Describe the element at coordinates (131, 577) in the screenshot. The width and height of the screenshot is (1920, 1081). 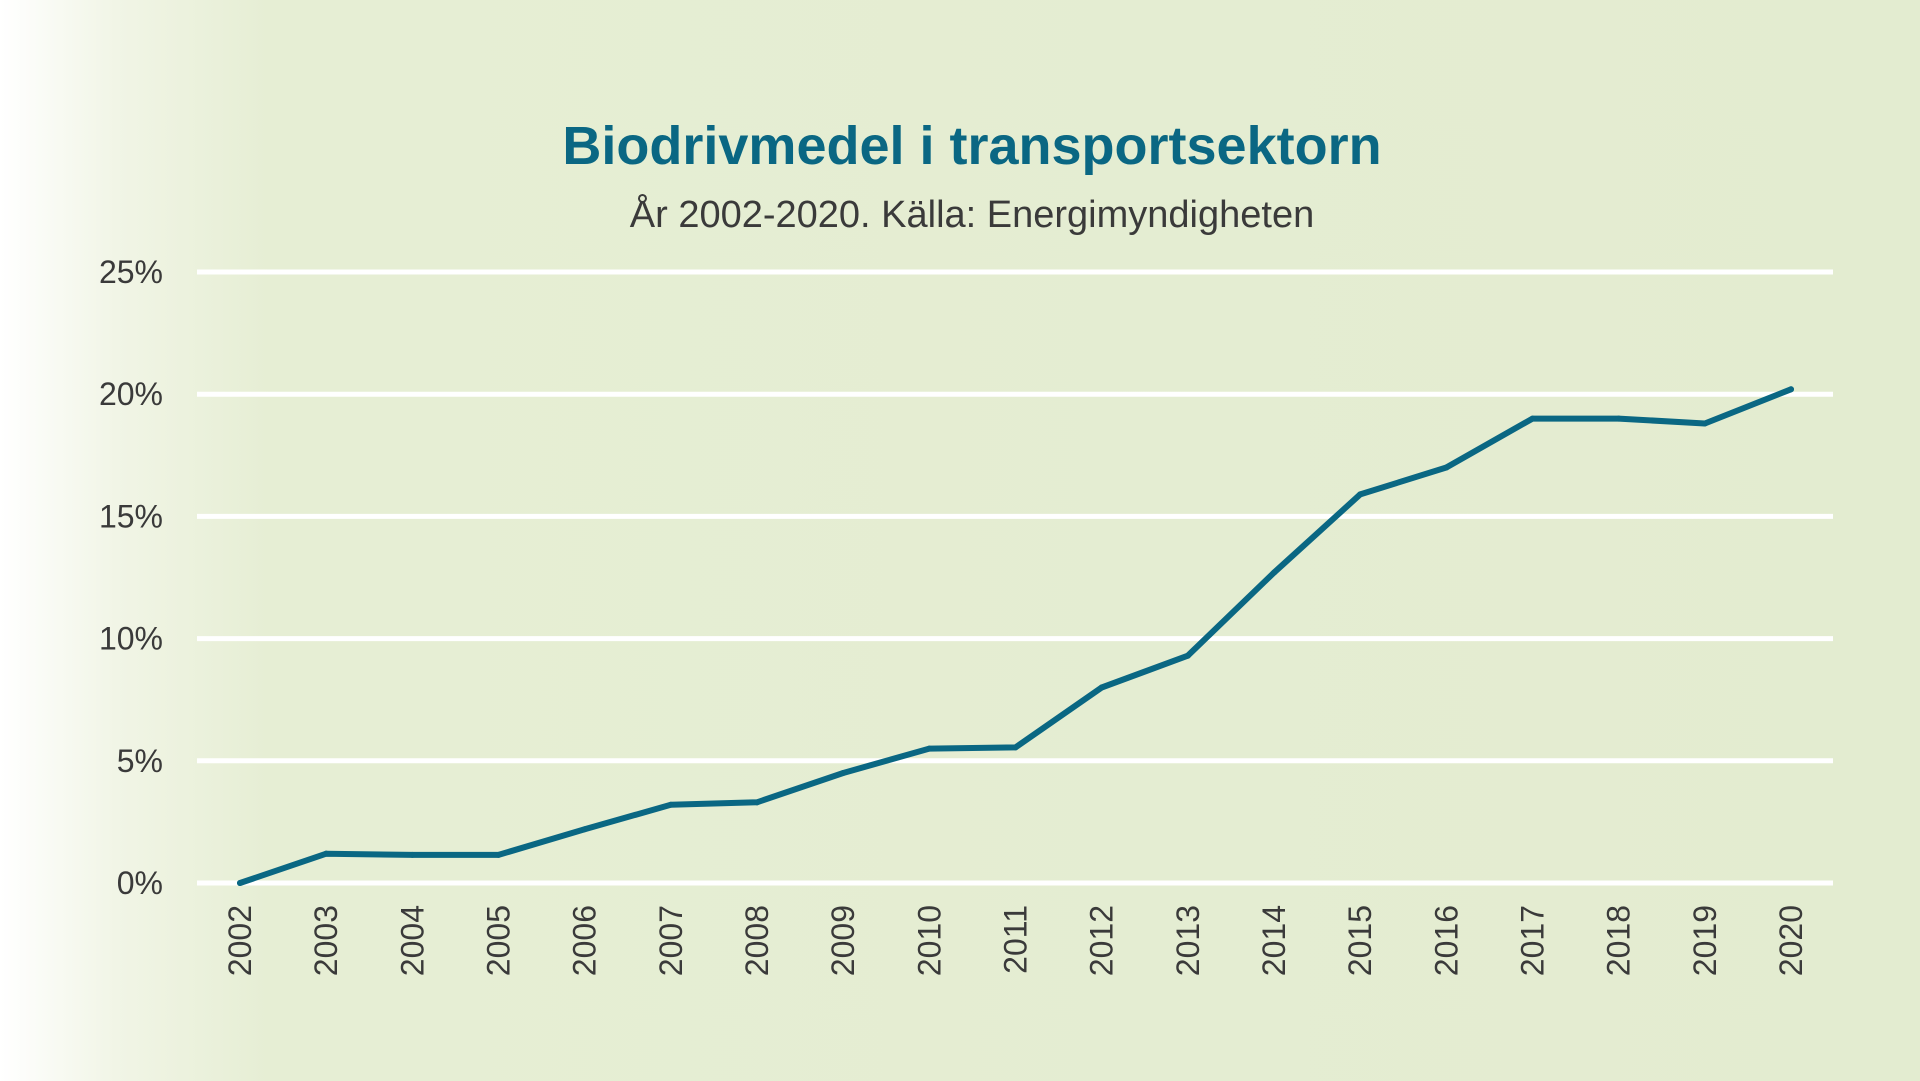
I see `y-axis-tick-labels: 0% 5% 10% 15% 20% 25%` at that location.